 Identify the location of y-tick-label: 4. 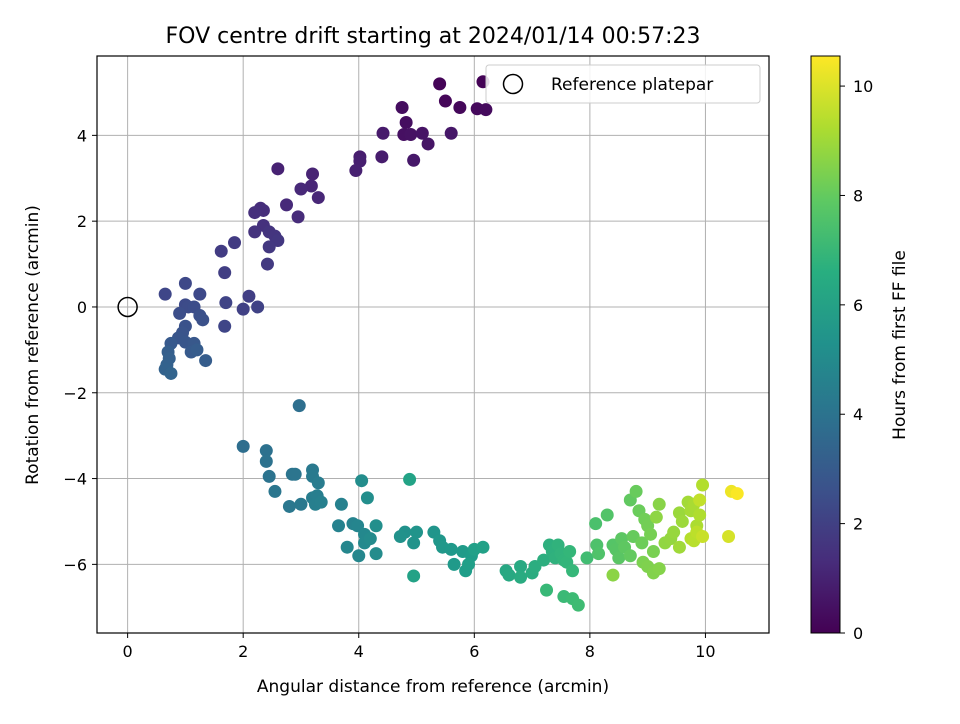
(82, 135).